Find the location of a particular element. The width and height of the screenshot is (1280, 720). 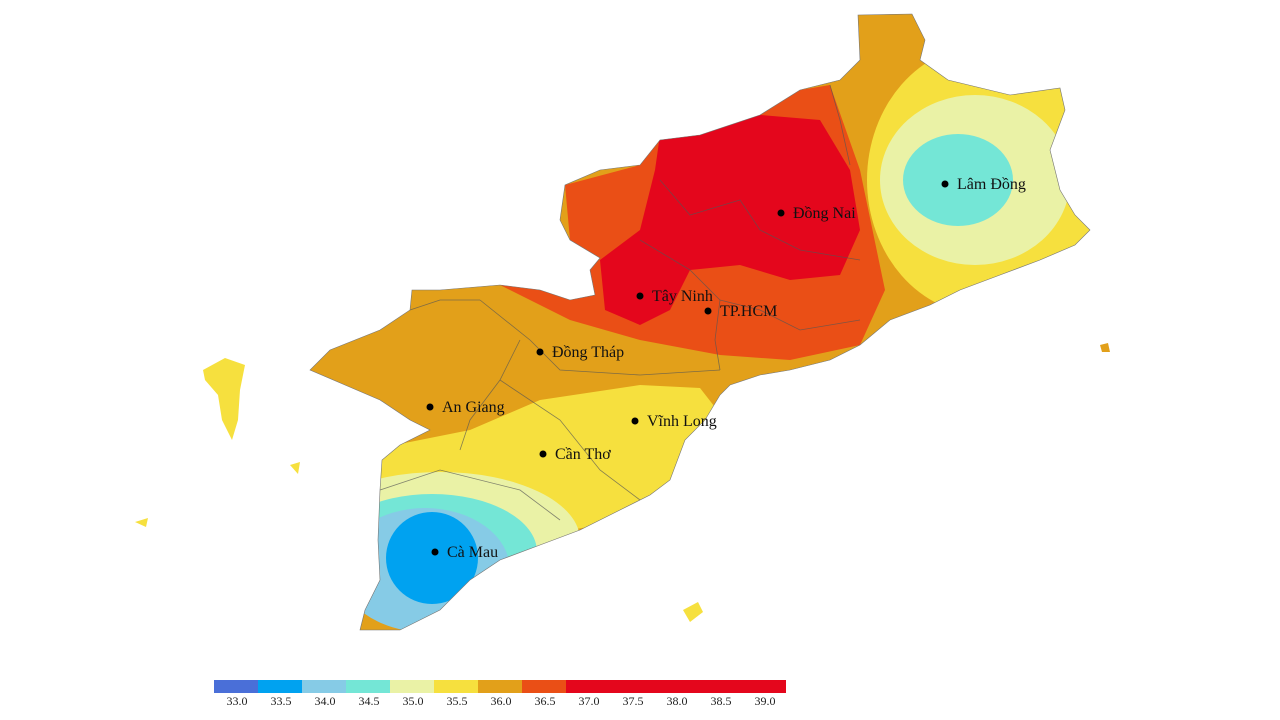

city-label: Cần Thơ is located at coordinates (583, 454).